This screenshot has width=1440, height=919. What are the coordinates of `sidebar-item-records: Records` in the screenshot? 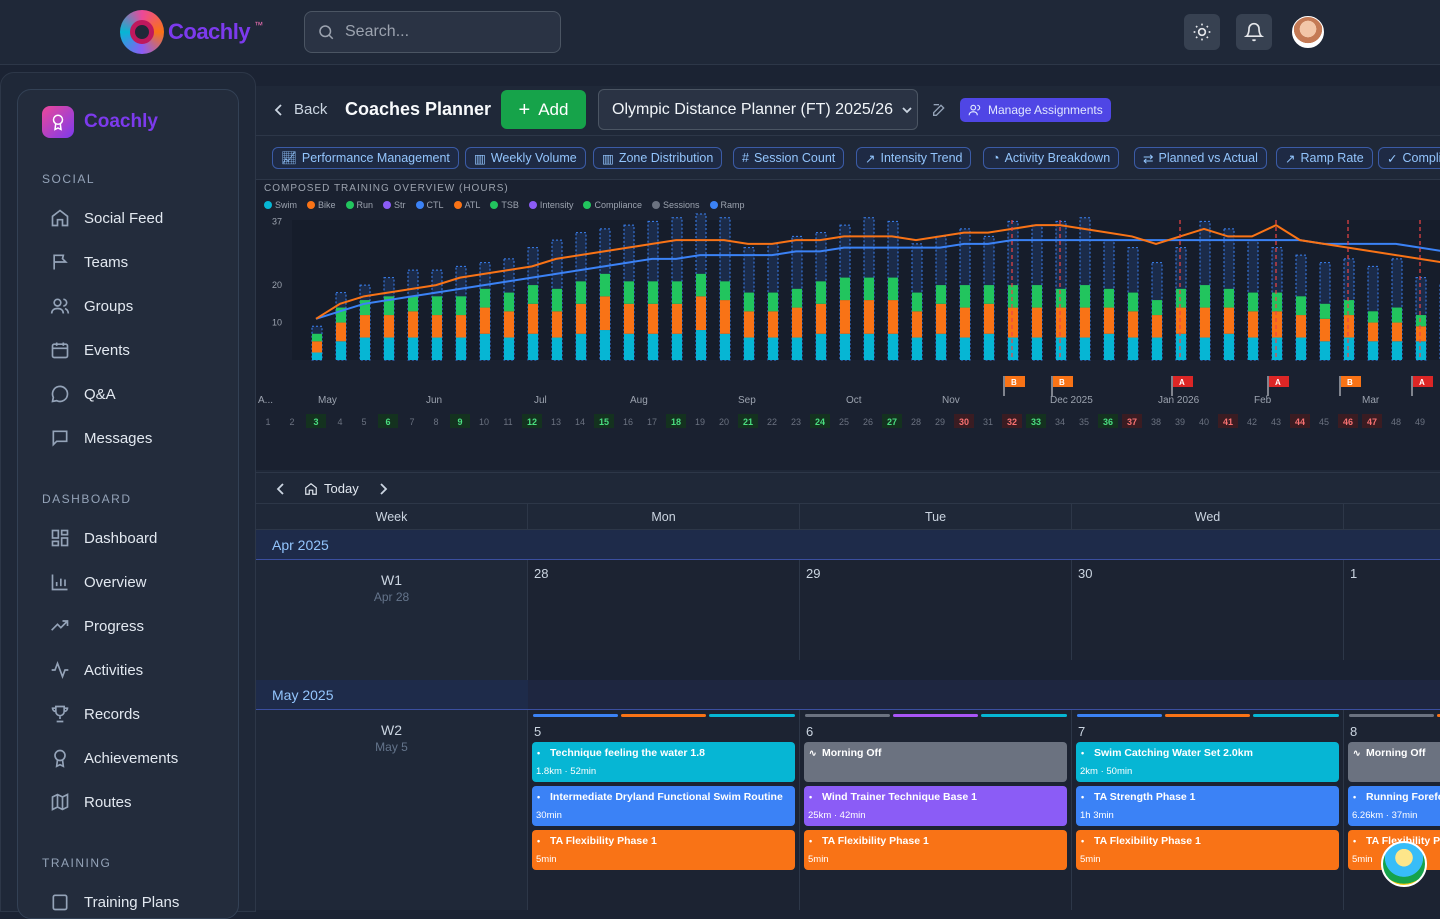 It's located at (95, 714).